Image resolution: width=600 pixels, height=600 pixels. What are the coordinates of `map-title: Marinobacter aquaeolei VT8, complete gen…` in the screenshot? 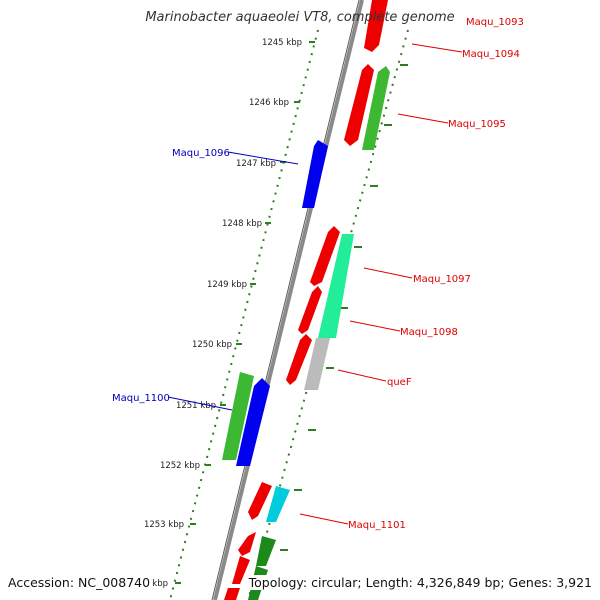 It's located at (300, 17).